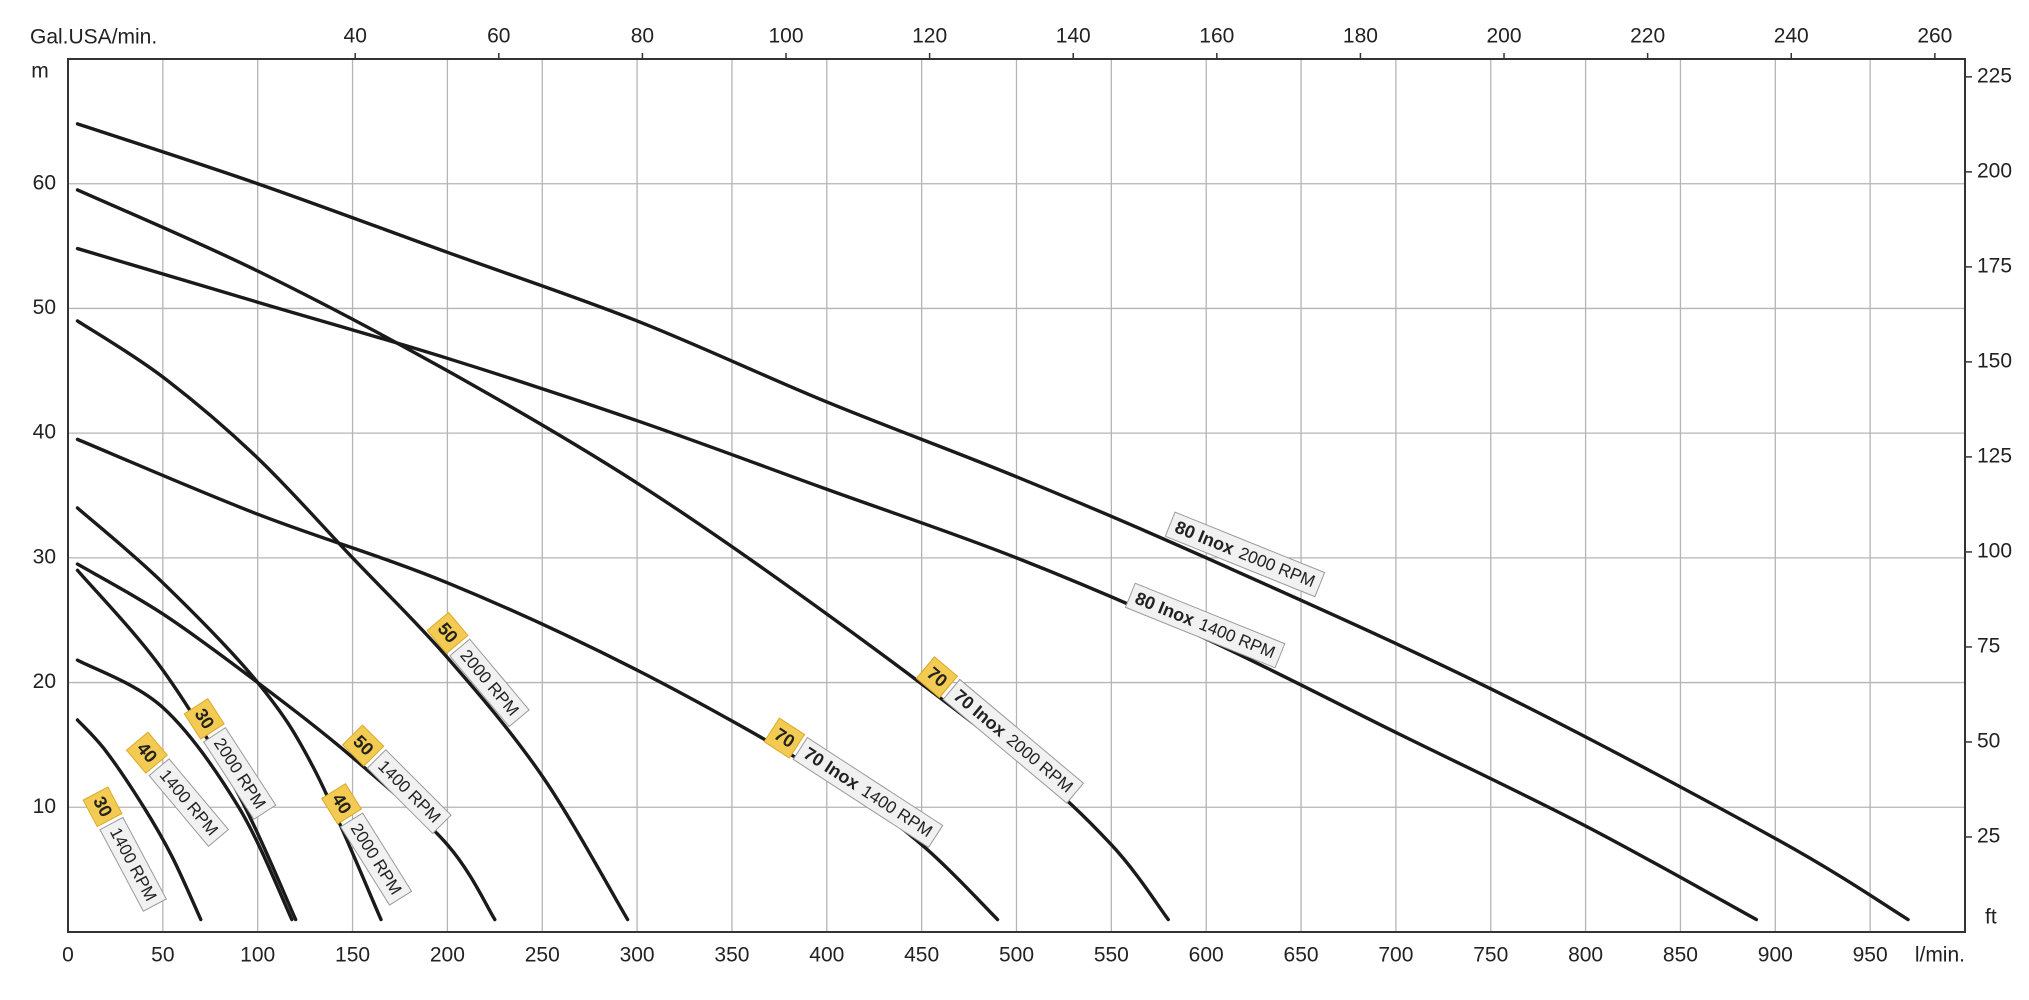  I want to click on x-tick-label: 600, so click(1206, 955).